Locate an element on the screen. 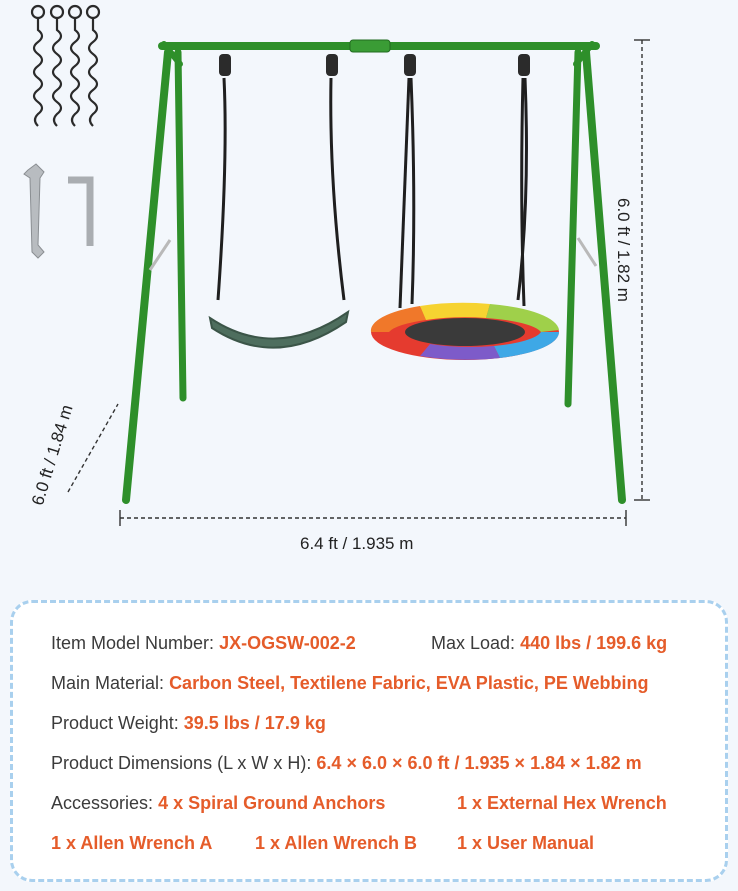 This screenshot has height=891, width=738. material-label: Main Material: is located at coordinates (108, 683).